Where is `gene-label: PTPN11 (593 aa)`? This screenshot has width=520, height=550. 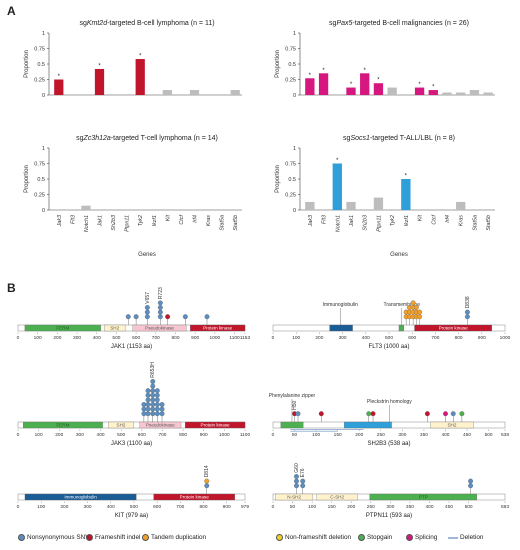 gene-label: PTPN11 (593 aa) is located at coordinates (389, 516).